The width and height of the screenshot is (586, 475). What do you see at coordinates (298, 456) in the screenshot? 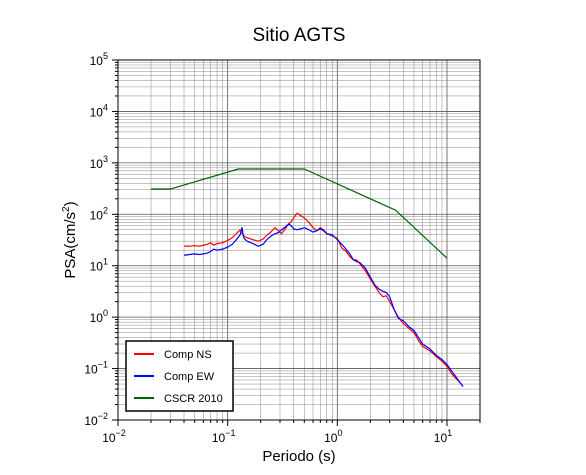
I see `x-axis-label: Periodo (s)` at bounding box center [298, 456].